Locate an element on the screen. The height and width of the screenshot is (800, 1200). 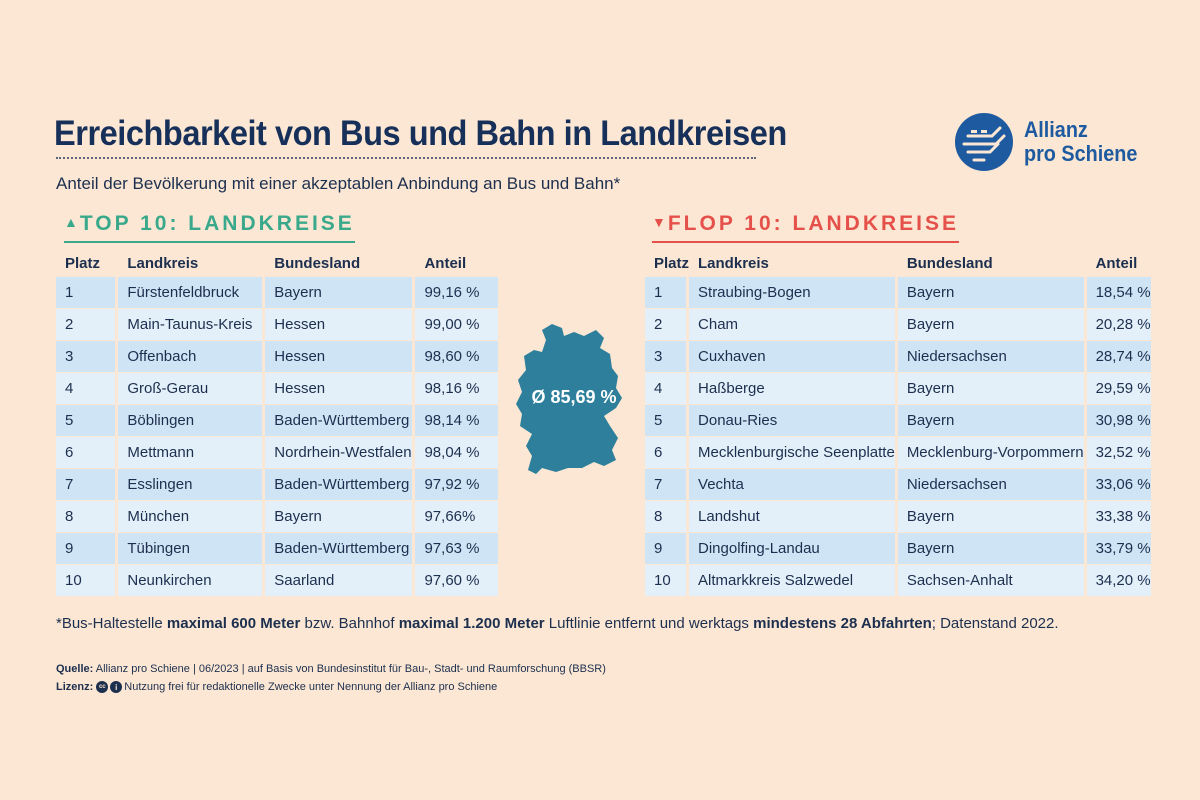
allianz-logo-icon is located at coordinates (984, 142).